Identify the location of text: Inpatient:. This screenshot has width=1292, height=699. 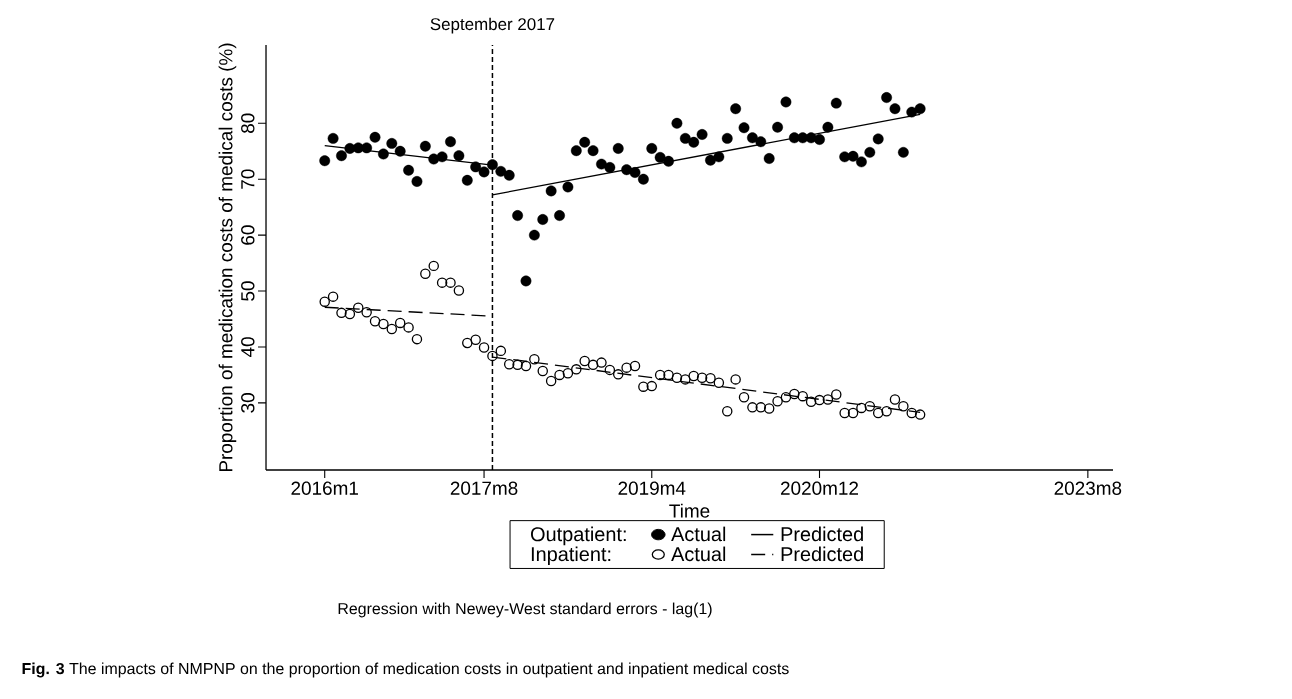
(571, 556).